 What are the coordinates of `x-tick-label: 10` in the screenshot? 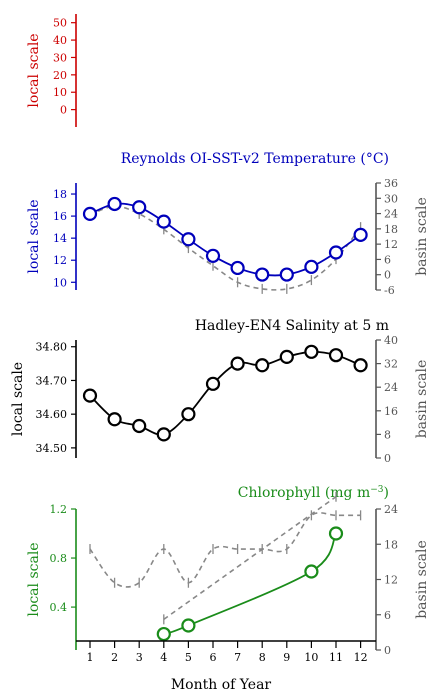 It's located at (311, 657).